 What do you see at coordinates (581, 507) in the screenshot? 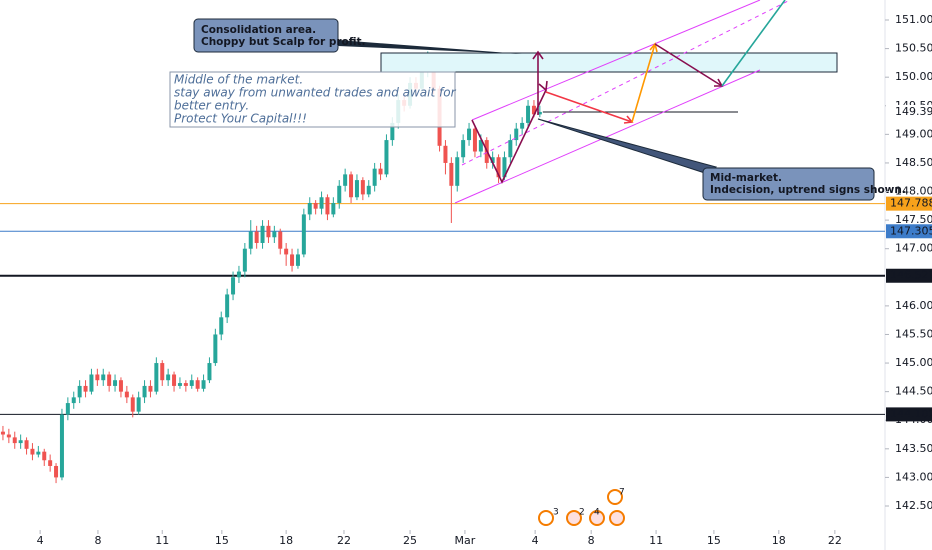
I see `events: 3 2 4 7` at bounding box center [581, 507].